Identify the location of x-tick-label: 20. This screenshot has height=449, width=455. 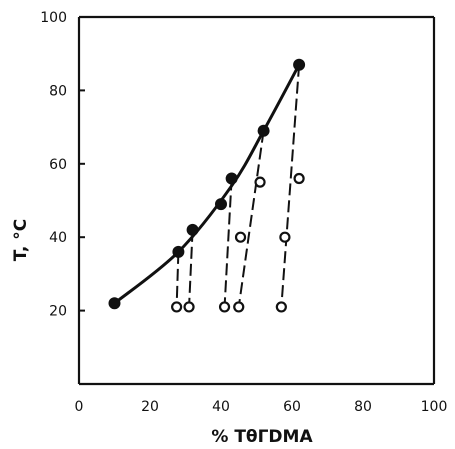
(150, 407).